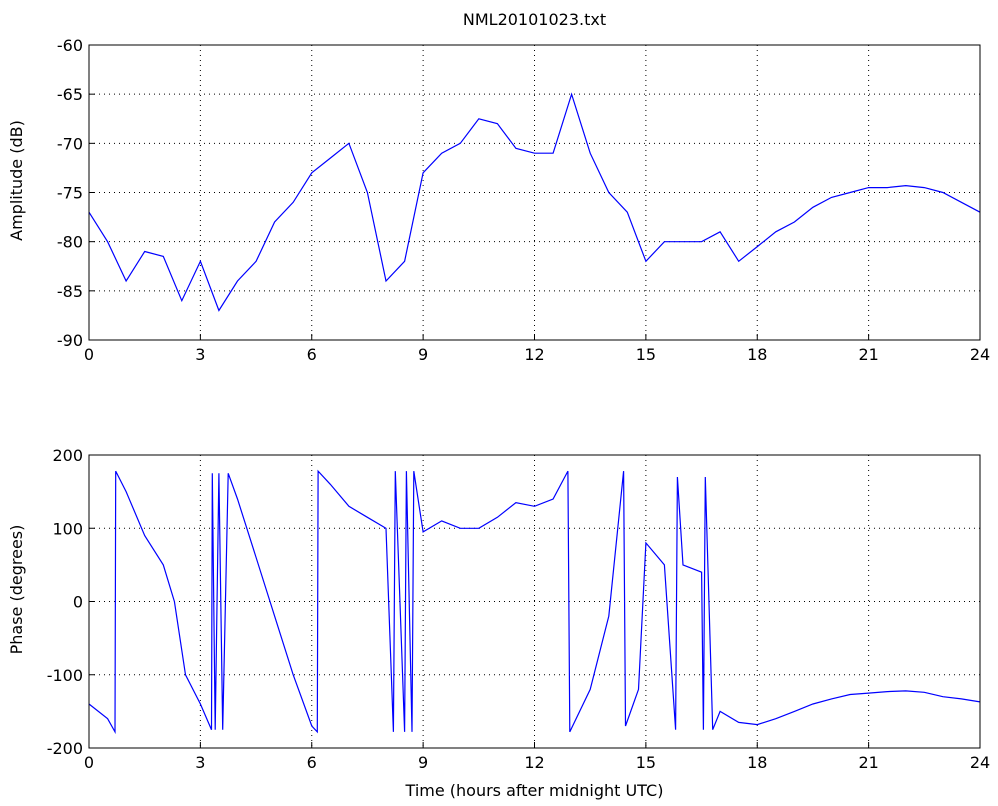  I want to click on y-tick-label: 0, so click(78, 602).